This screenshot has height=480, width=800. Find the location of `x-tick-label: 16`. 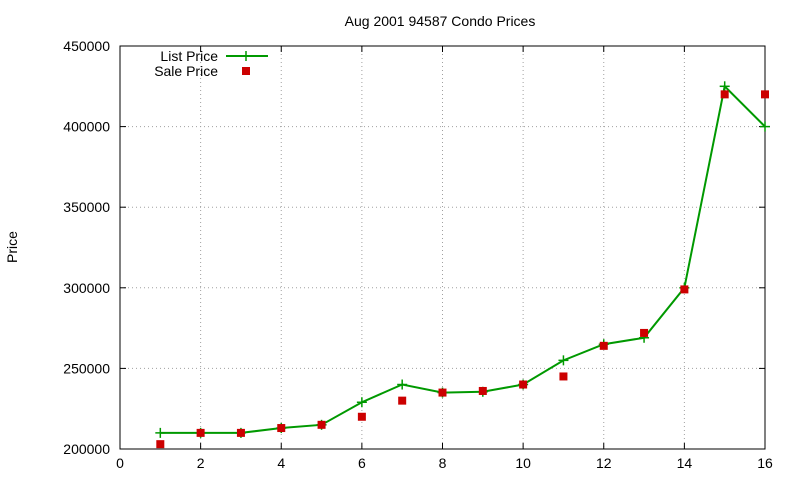

x-tick-label: 16 is located at coordinates (765, 463).